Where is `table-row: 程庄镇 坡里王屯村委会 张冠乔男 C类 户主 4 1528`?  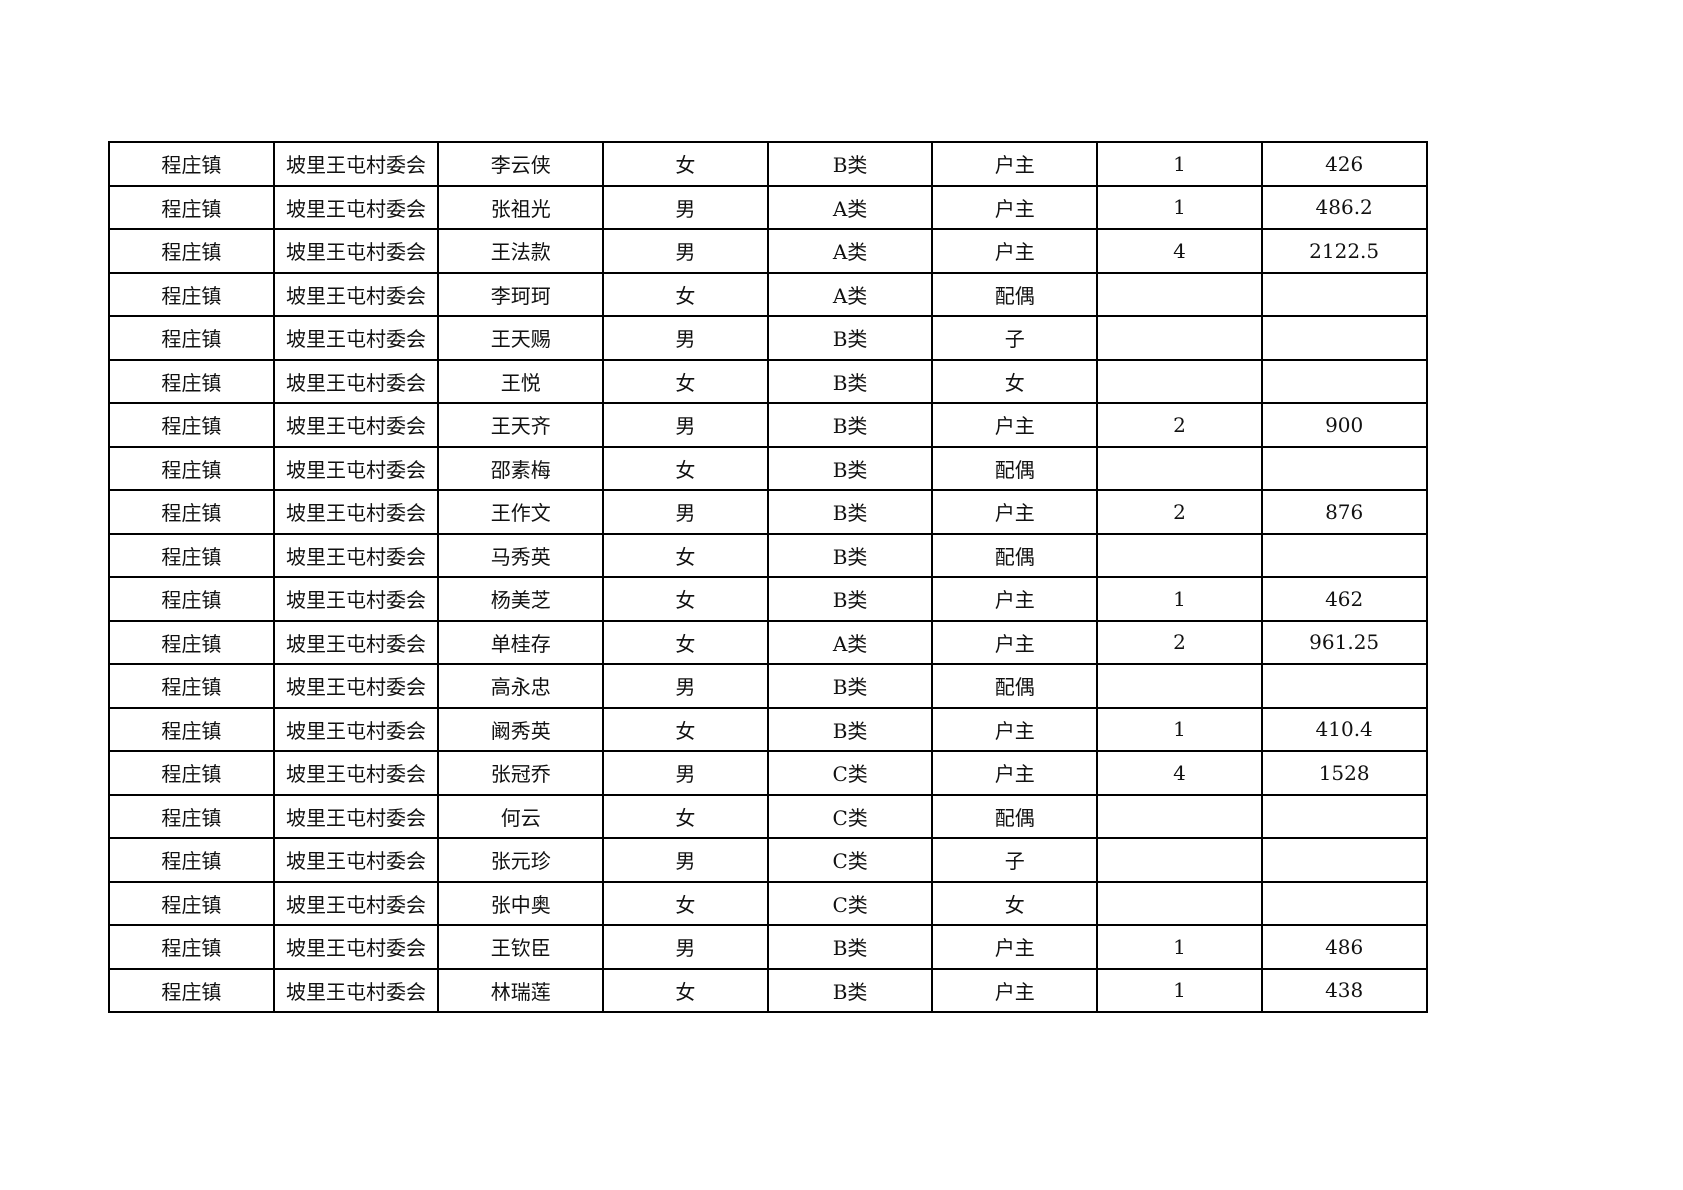
table-row: 程庄镇 坡里王屯村委会 张冠乔男 C类 户主 4 1528 is located at coordinates (768, 773).